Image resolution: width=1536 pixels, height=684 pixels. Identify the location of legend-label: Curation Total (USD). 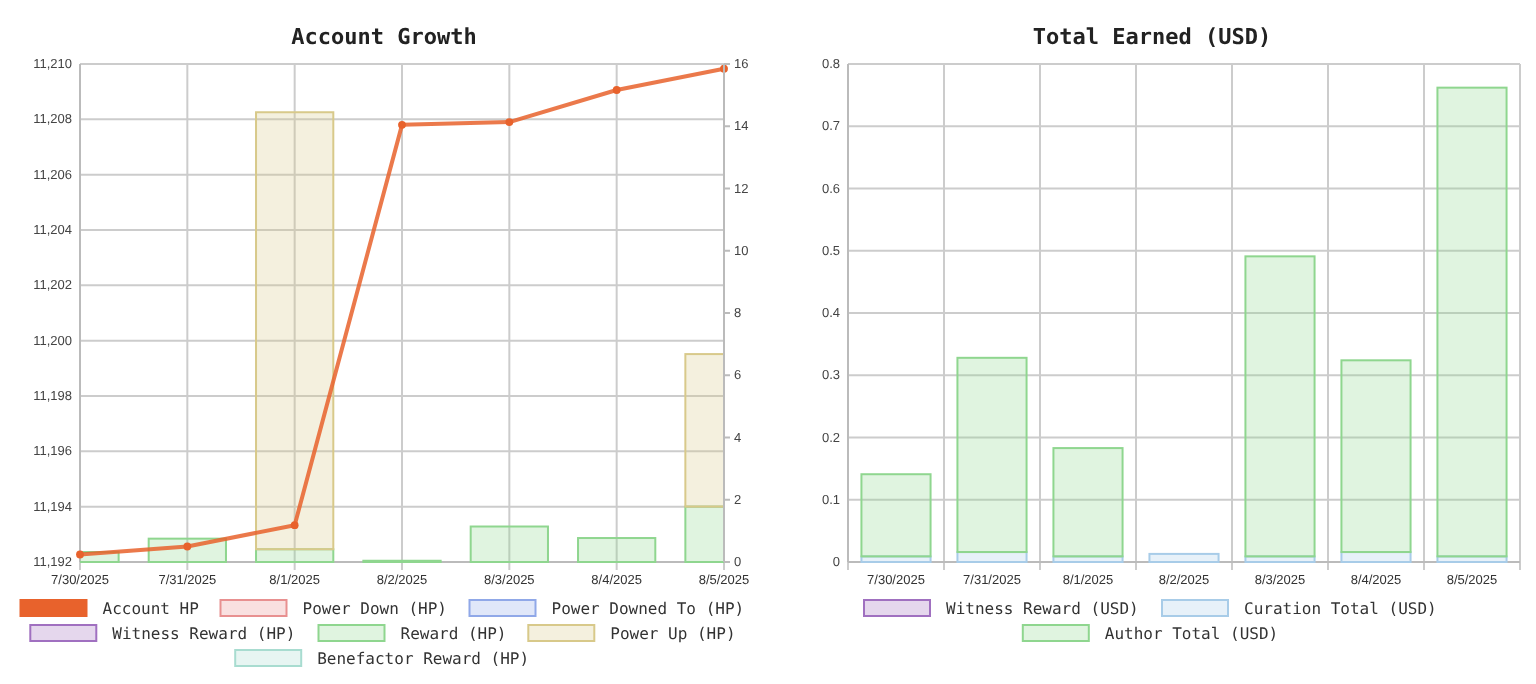
(1340, 609).